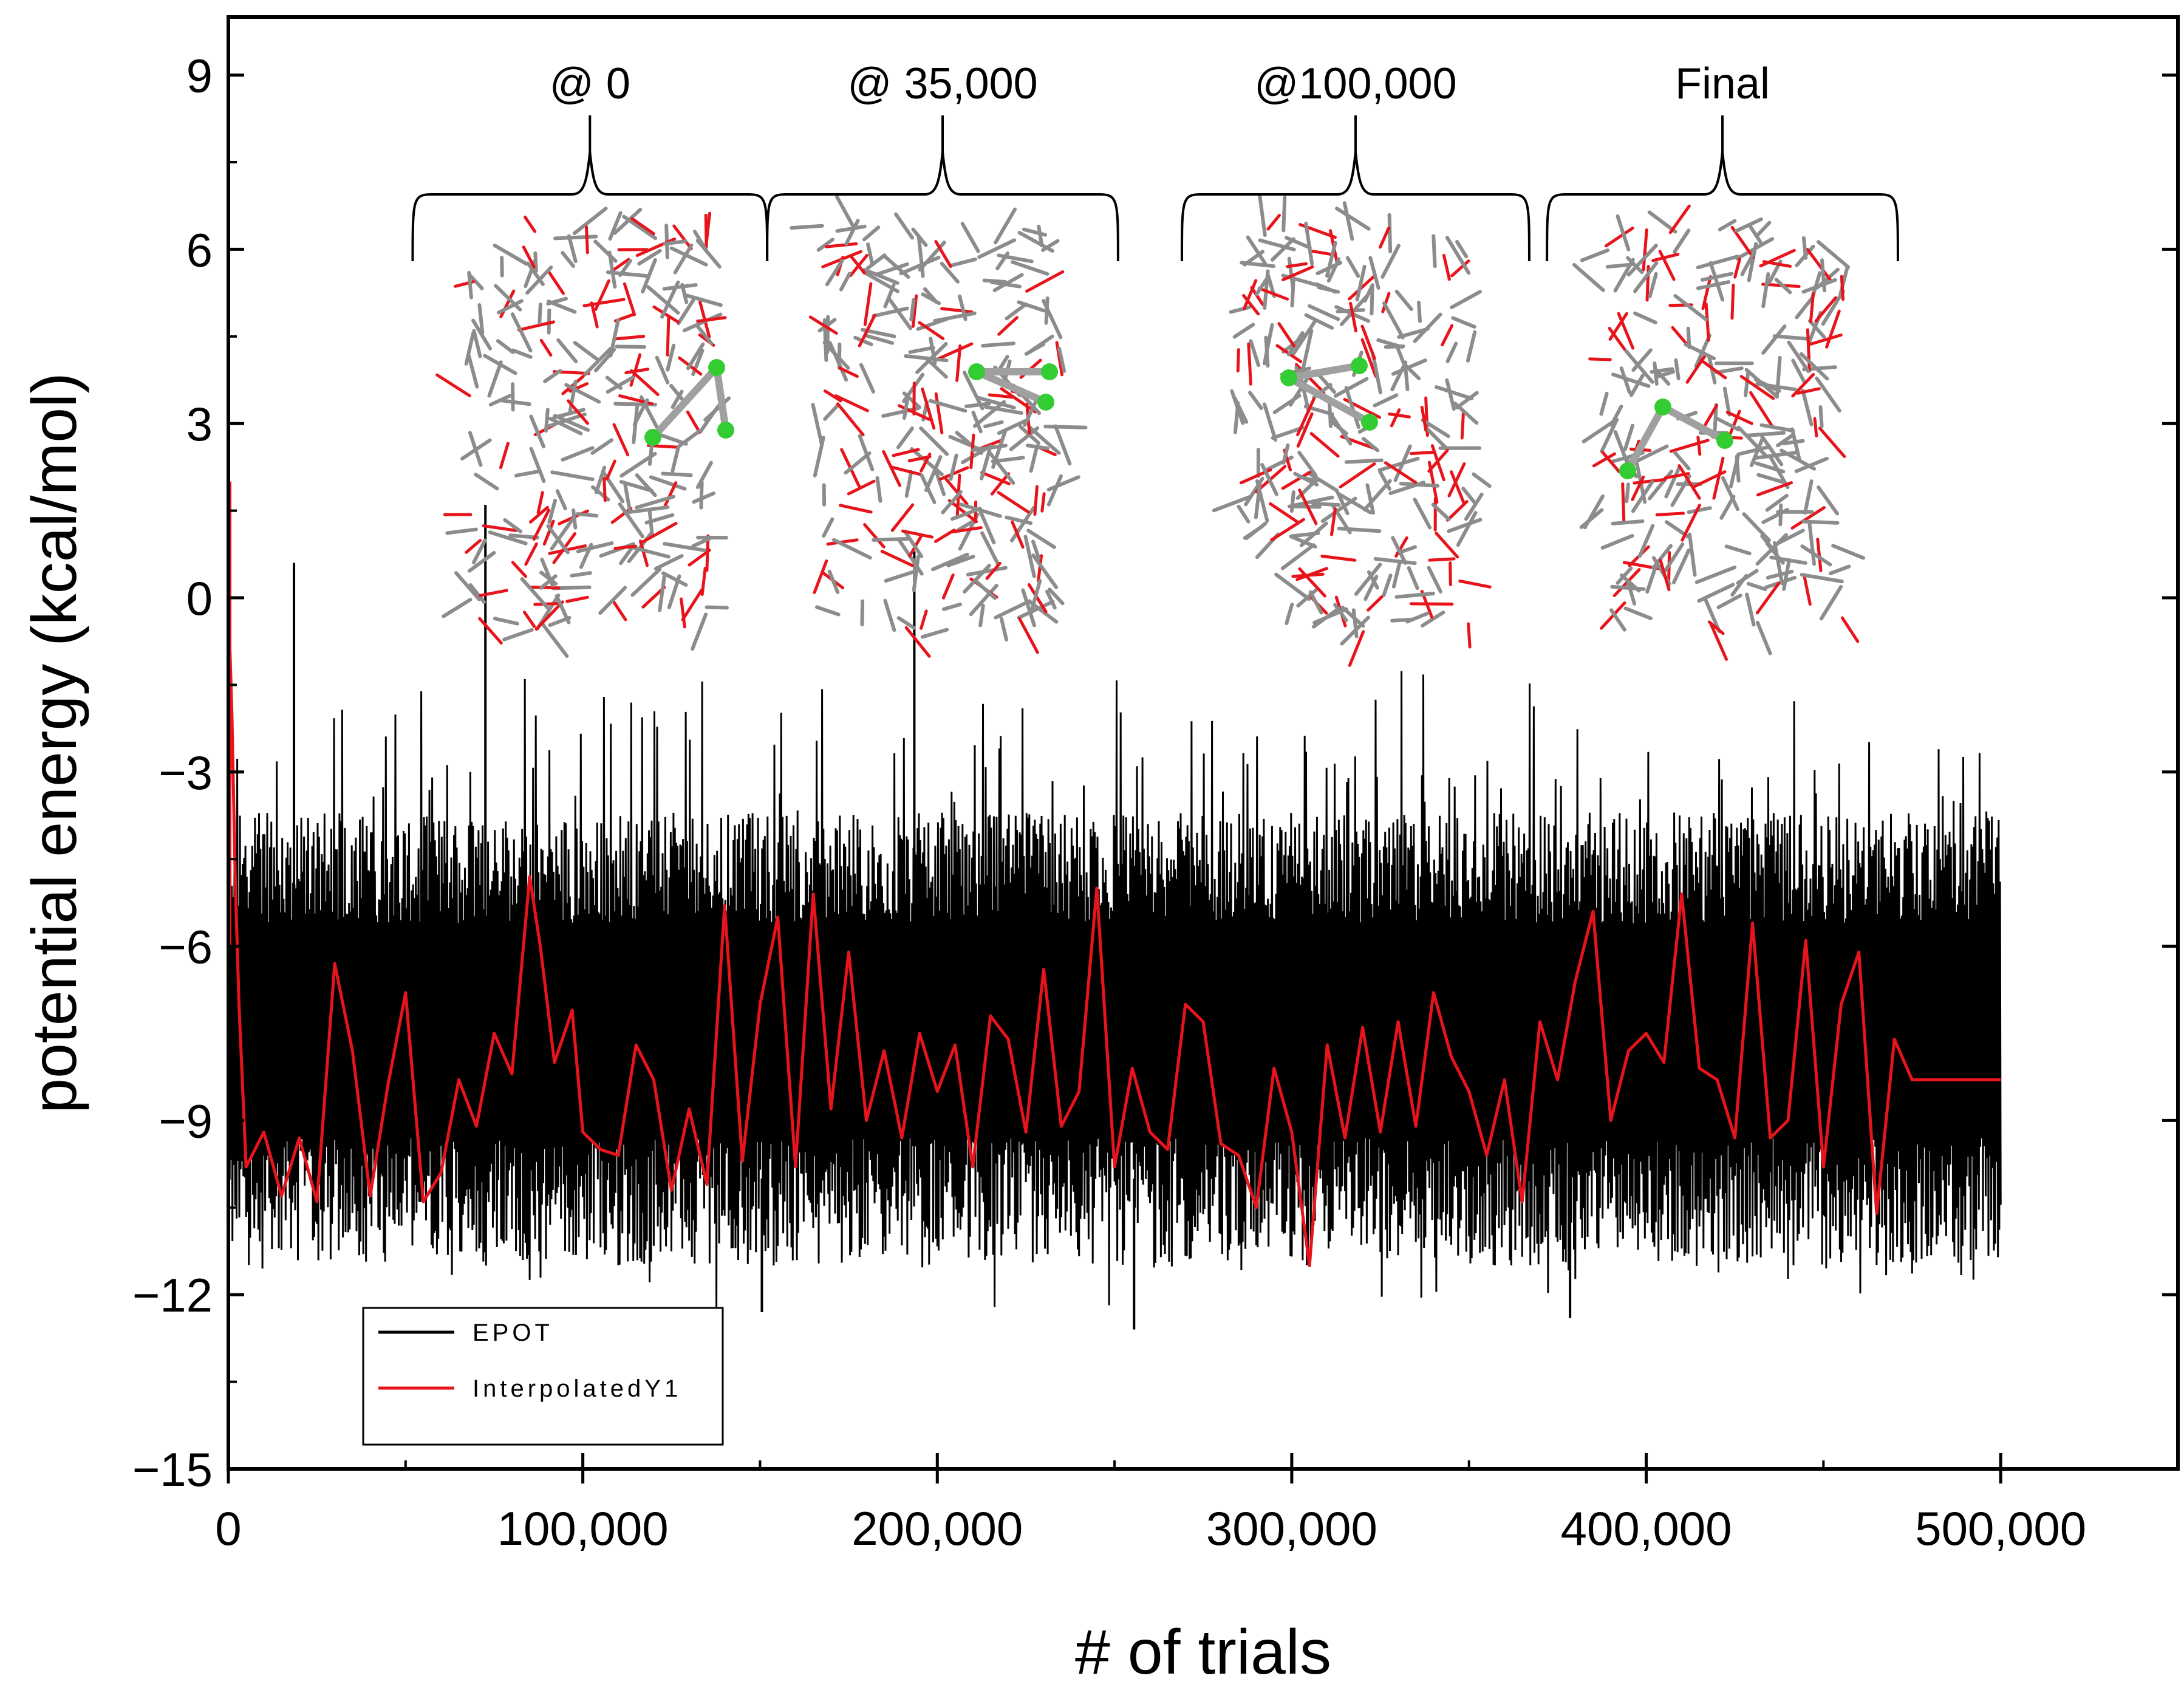 Image resolution: width=2184 pixels, height=1687 pixels. I want to click on x-axis: 0 100,000 200,000 300,000 400,000 500,000, so click(1150, 1504).